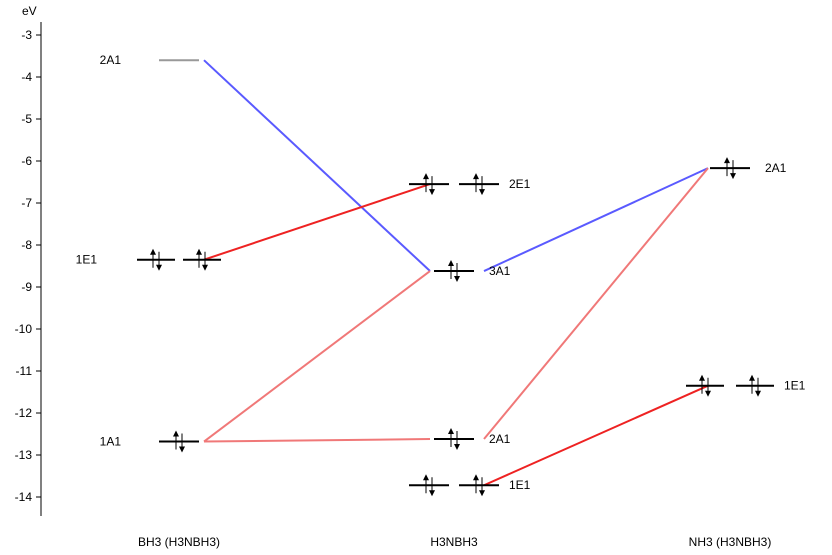 The height and width of the screenshot is (555, 832). What do you see at coordinates (24, 455) in the screenshot?
I see `axis-tick-label: -13` at bounding box center [24, 455].